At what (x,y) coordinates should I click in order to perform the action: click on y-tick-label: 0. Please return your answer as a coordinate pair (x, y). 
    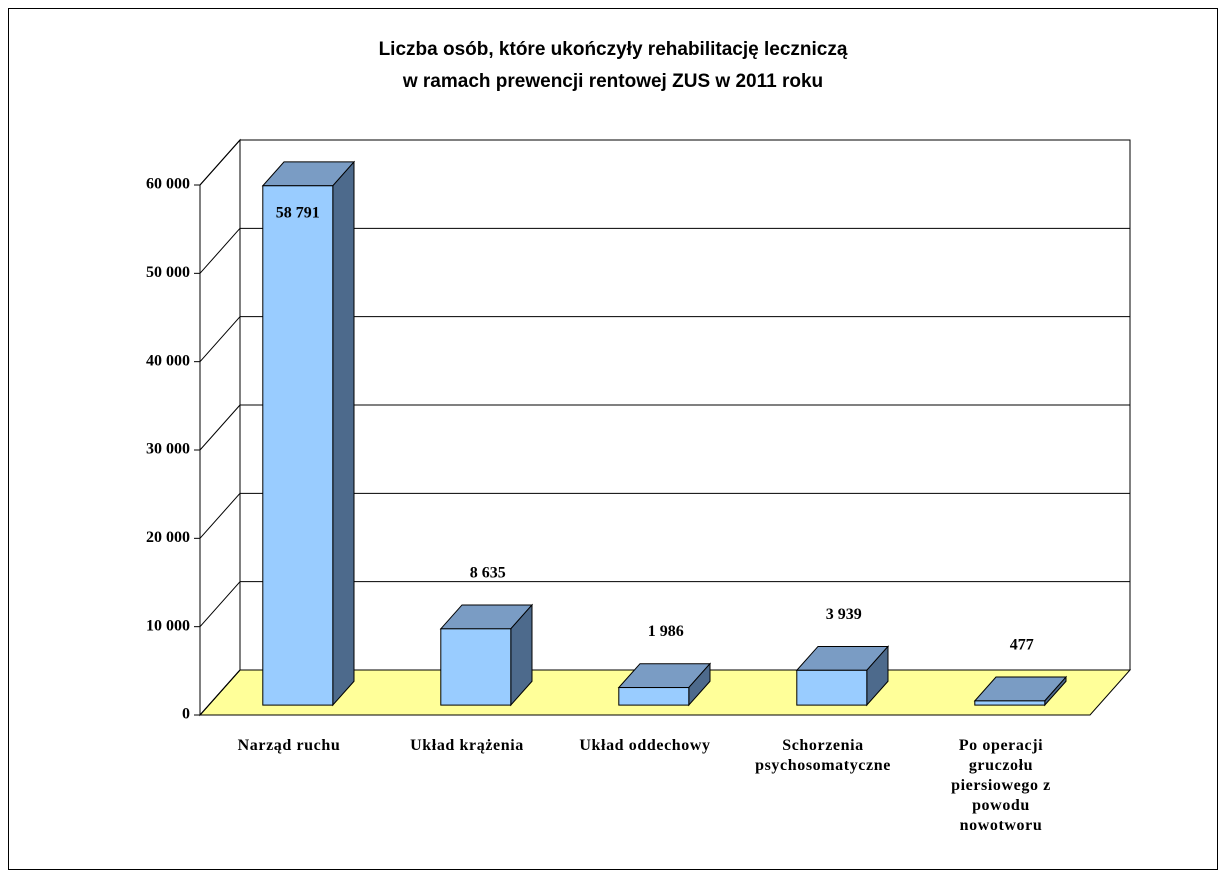
    Looking at the image, I should click on (186, 714).